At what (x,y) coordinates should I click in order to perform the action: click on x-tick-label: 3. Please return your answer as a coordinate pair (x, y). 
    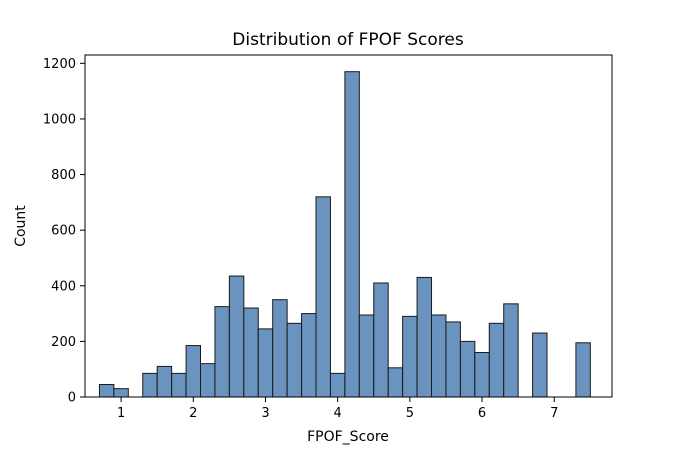
    Looking at the image, I should click on (265, 413).